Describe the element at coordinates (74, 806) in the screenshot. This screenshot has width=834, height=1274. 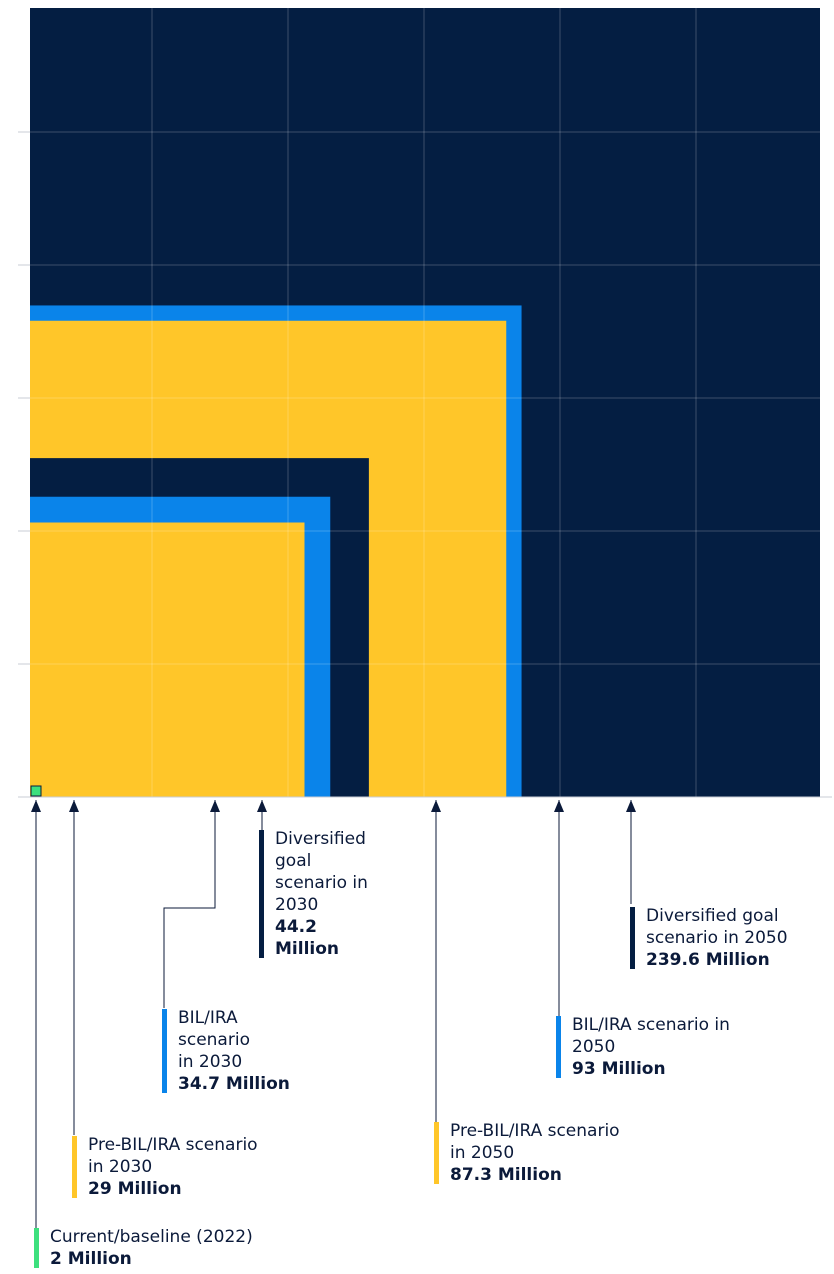
I see `pre-bil-ira-2030-arrowhead` at that location.